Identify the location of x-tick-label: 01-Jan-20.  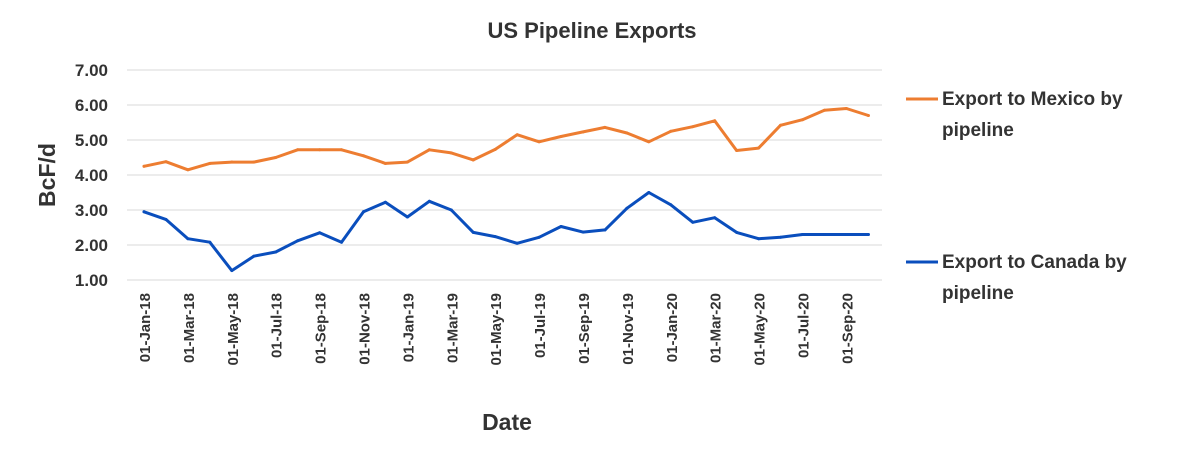
(672, 327).